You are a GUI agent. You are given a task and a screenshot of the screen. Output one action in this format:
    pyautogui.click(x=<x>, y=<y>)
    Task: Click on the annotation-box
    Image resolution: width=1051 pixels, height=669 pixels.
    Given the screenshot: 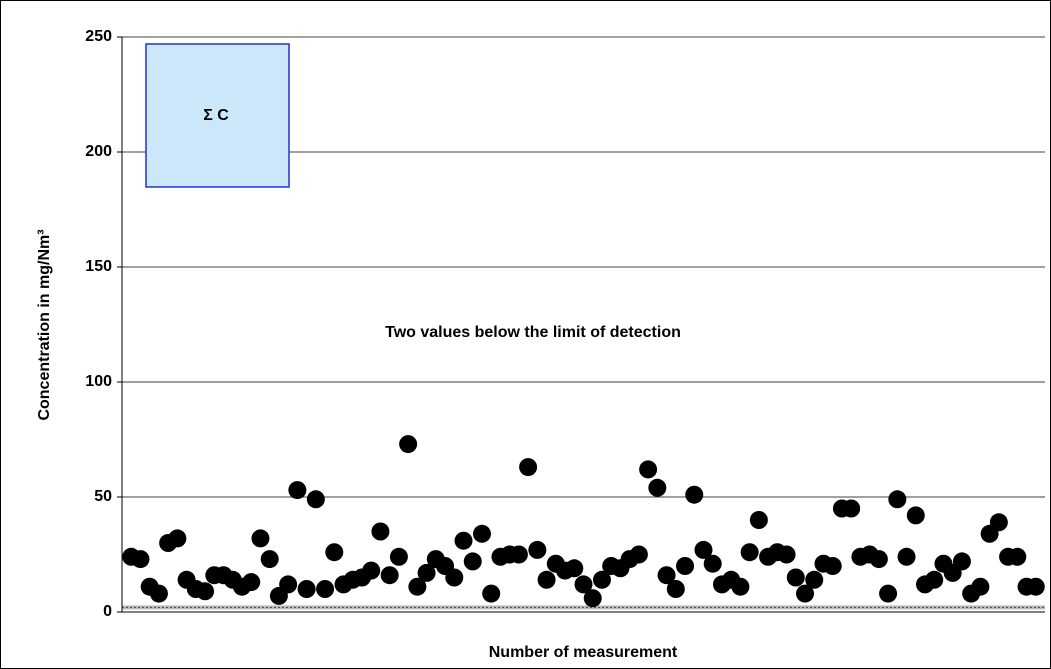 What is the action you would take?
    pyautogui.click(x=217, y=115)
    